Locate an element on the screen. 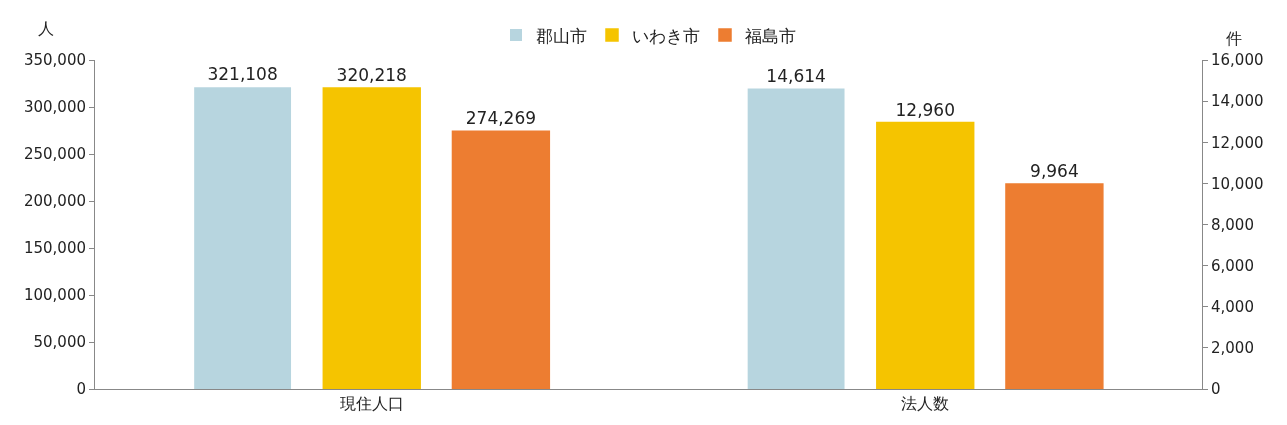  y2-axis-title: 件 is located at coordinates (1234, 38).